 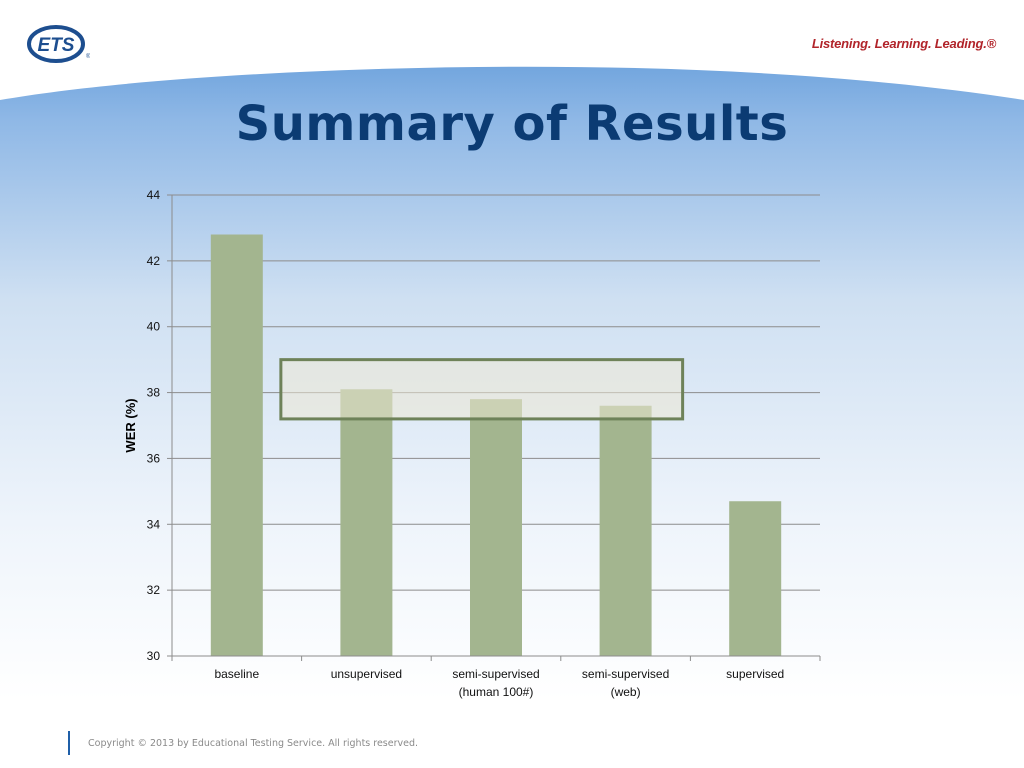 What do you see at coordinates (154, 524) in the screenshot?
I see `y-tick-label: 34` at bounding box center [154, 524].